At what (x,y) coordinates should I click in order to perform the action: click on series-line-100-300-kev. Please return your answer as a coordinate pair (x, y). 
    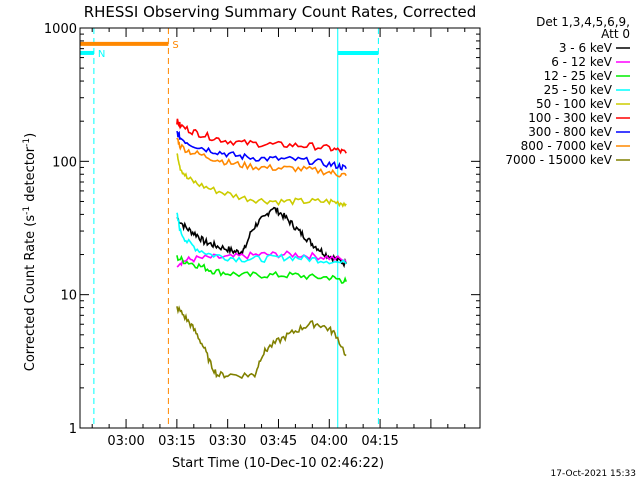
    Looking at the image, I should click on (261, 136).